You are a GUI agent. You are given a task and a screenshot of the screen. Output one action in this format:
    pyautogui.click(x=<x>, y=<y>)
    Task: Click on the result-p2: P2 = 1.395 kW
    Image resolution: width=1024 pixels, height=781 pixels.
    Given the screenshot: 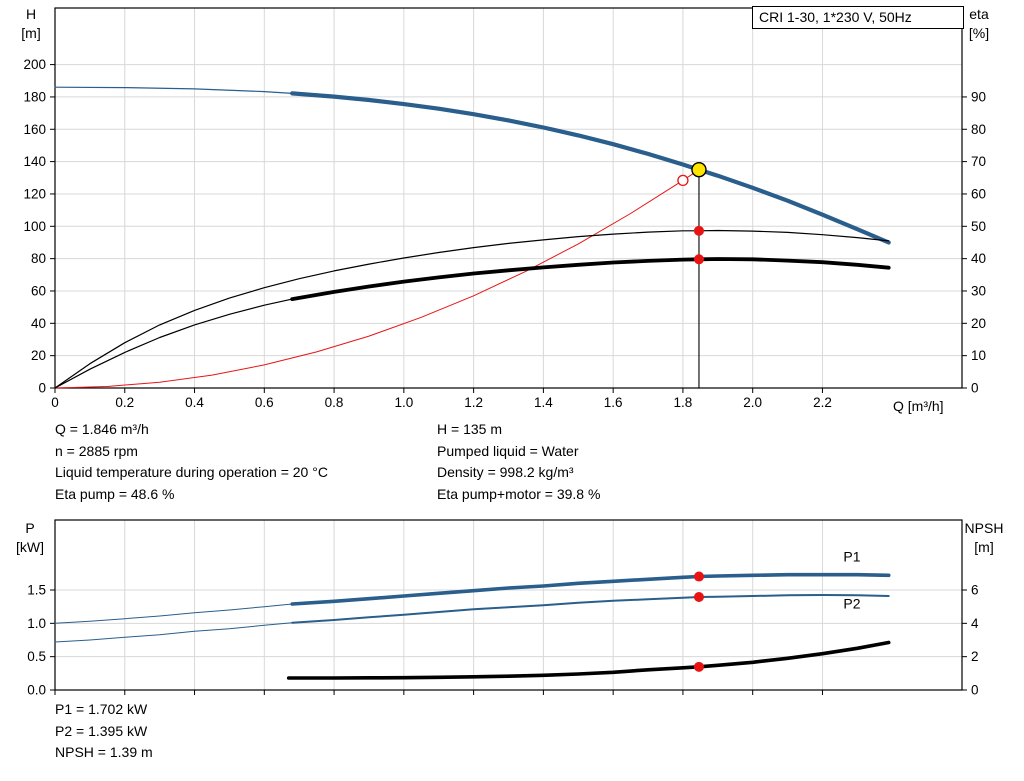 What is the action you would take?
    pyautogui.click(x=101, y=730)
    